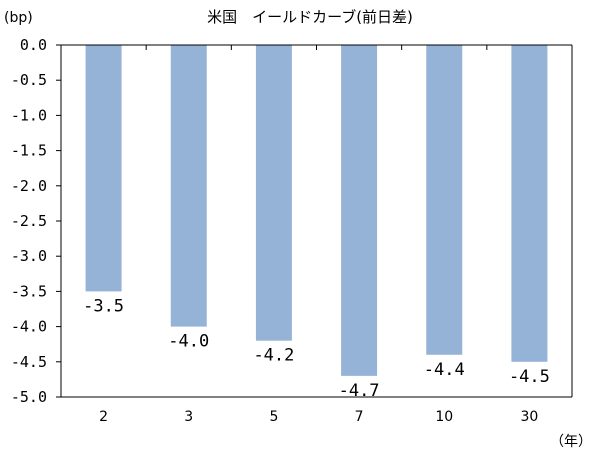  Describe the element at coordinates (103, 306) in the screenshot. I see `data-label: -3.5` at that location.